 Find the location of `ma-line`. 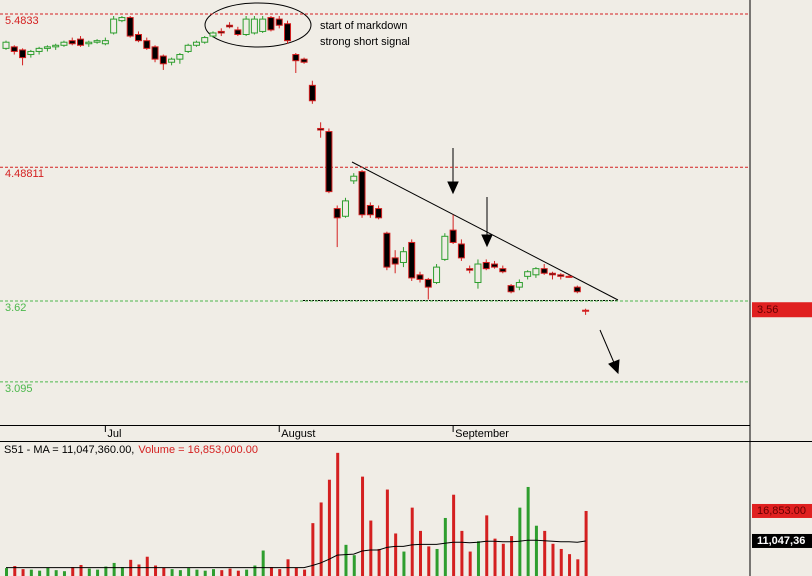

ma-line is located at coordinates (296, 554).